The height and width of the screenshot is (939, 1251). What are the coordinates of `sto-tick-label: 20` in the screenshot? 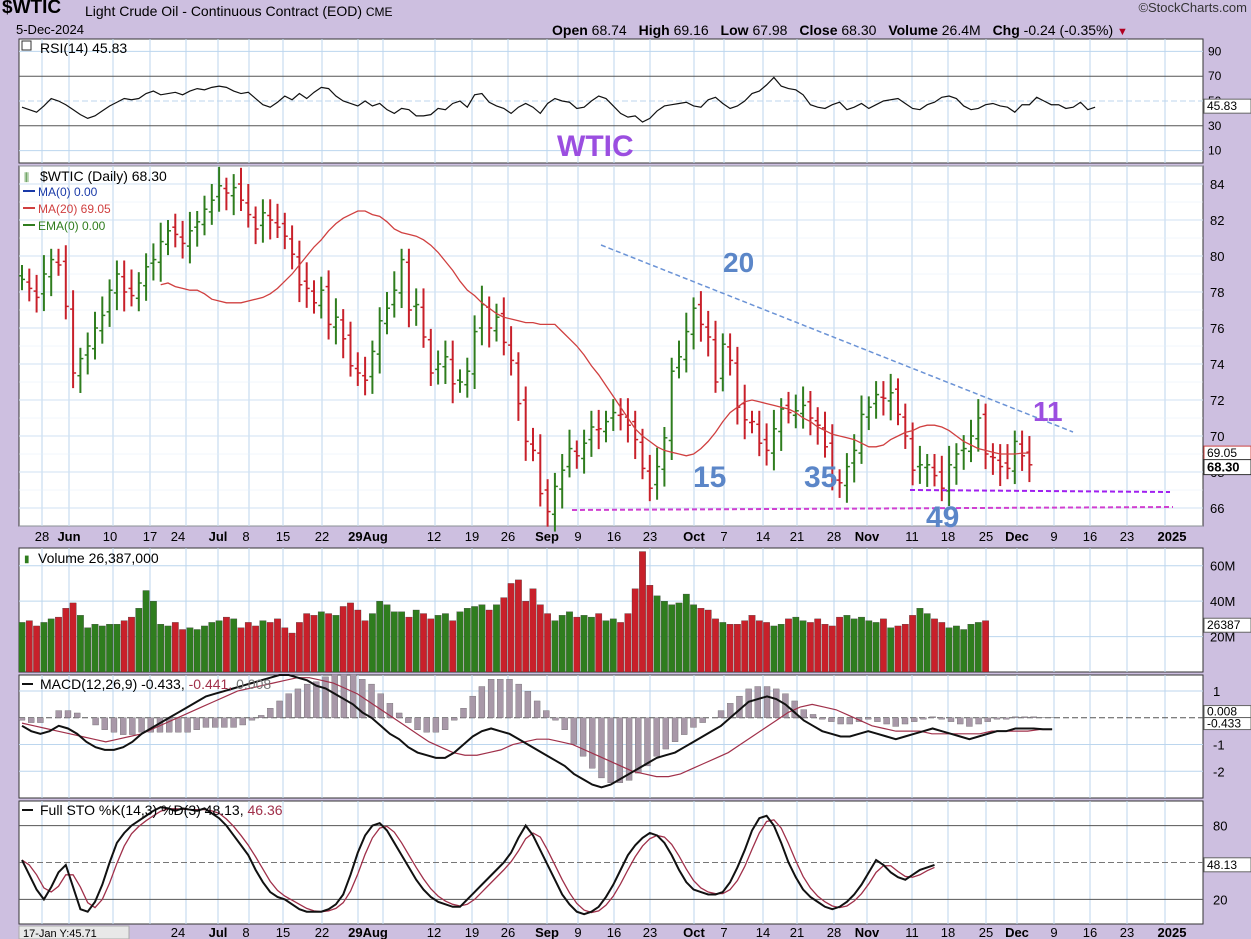 It's located at (1220, 899).